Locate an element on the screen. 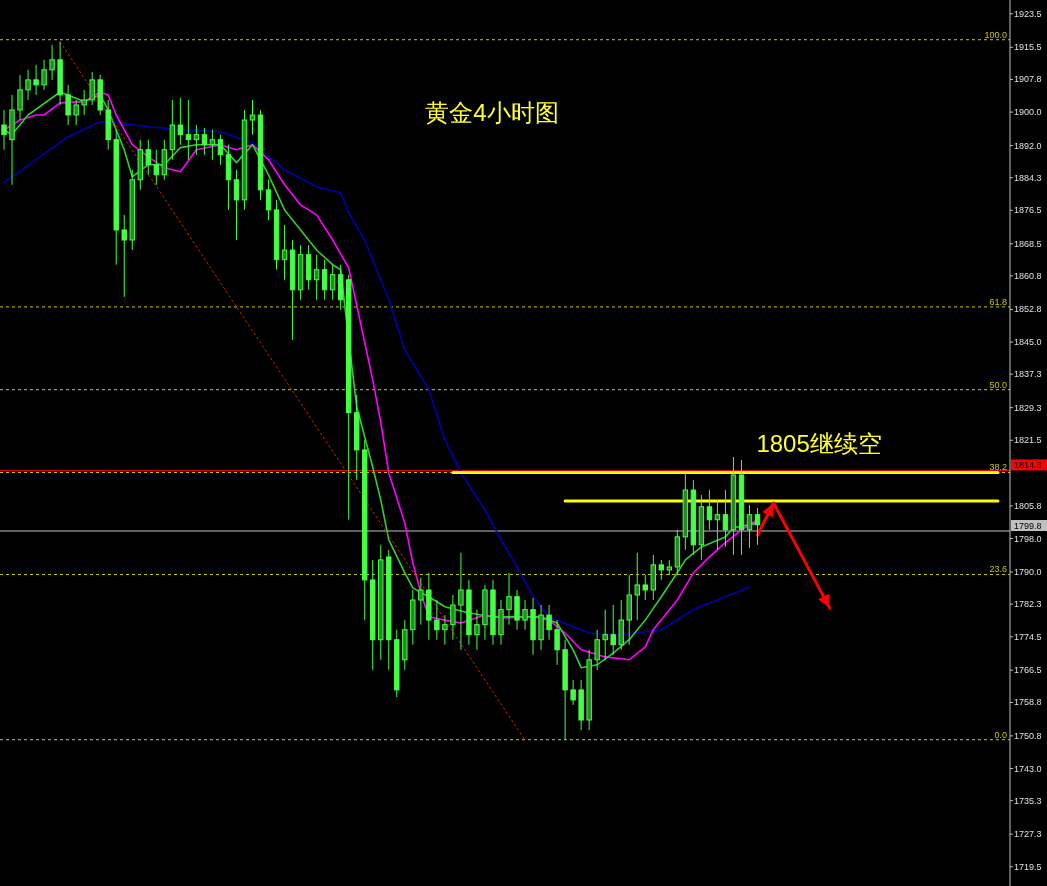 The width and height of the screenshot is (1047, 886). annotation: 1805继续空 is located at coordinates (819, 443).